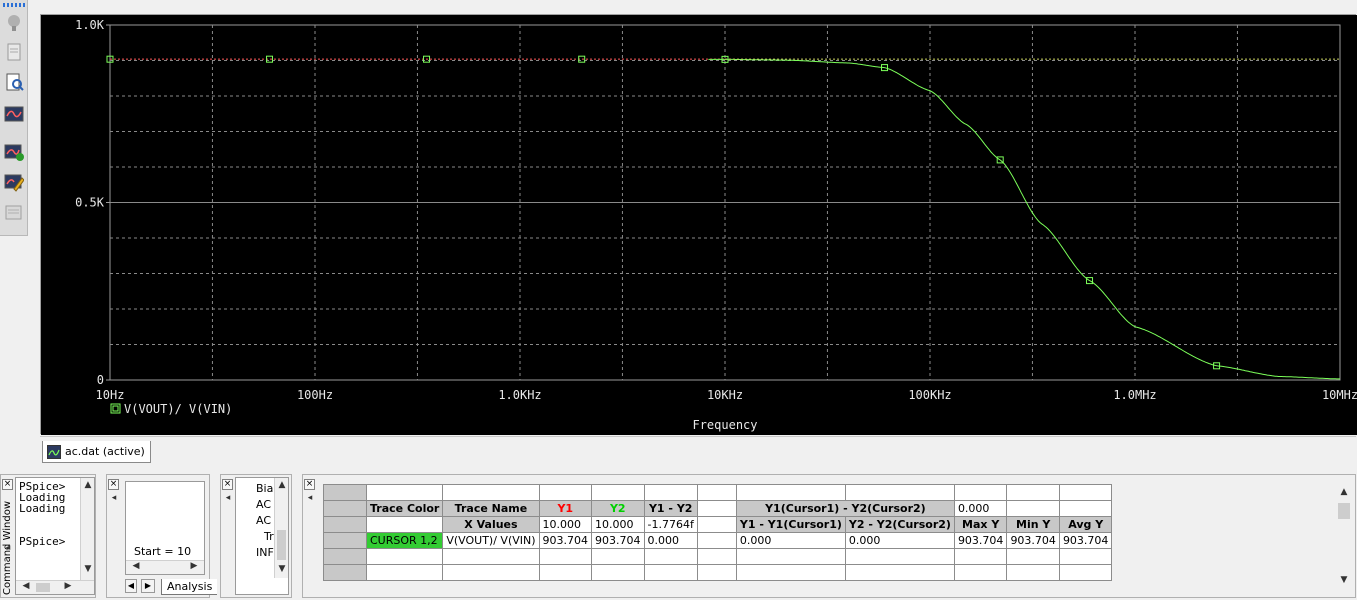 The height and width of the screenshot is (600, 1357). What do you see at coordinates (131, 586) in the screenshot?
I see `tab-scroll-left-icon: ◀` at bounding box center [131, 586].